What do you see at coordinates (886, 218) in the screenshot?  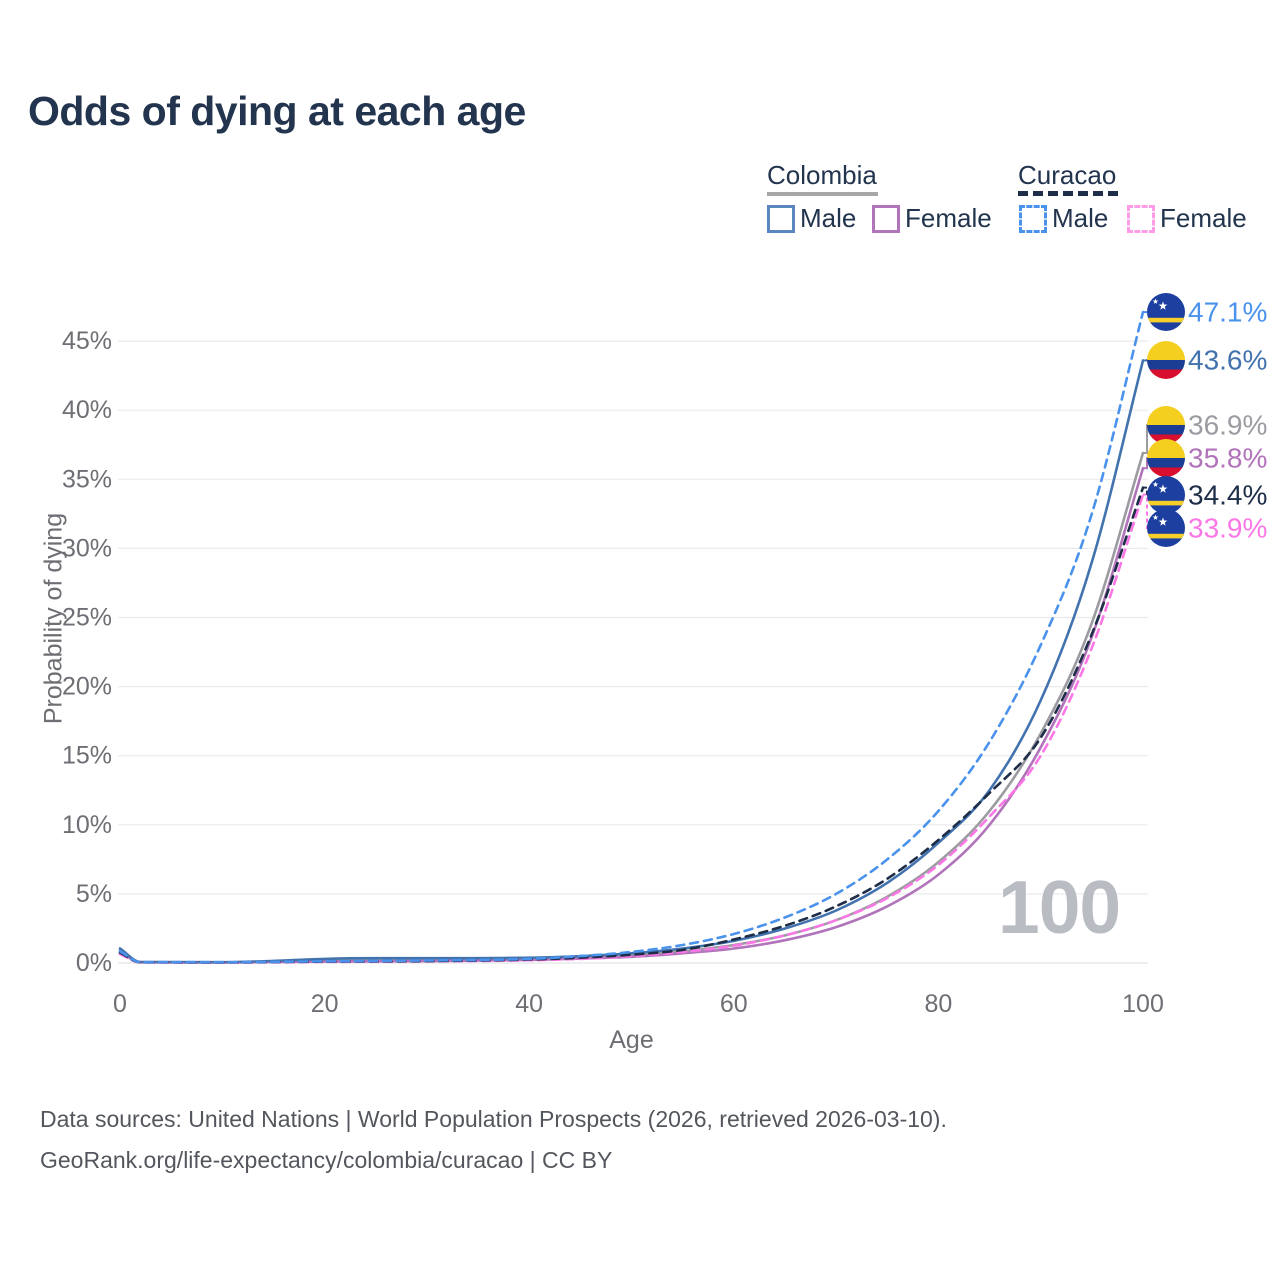 I see `colombia-female-swatch` at bounding box center [886, 218].